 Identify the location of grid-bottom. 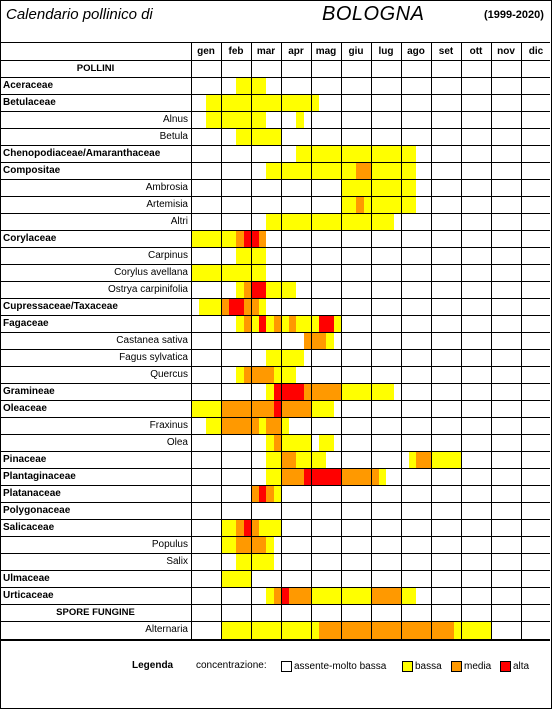
(275, 640).